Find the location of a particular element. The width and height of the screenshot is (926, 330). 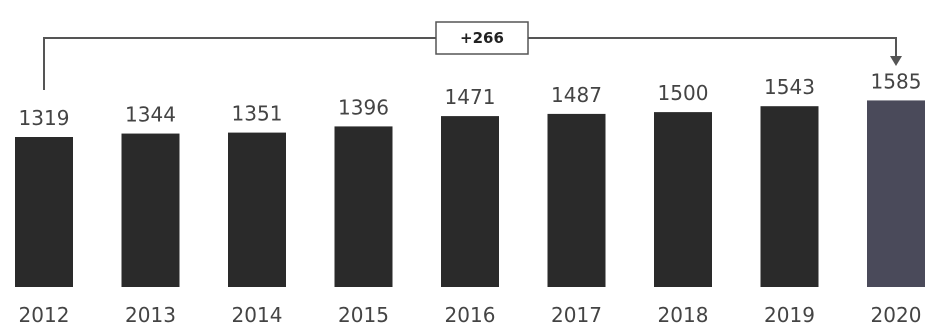

growth-delta-box is located at coordinates (482, 38).